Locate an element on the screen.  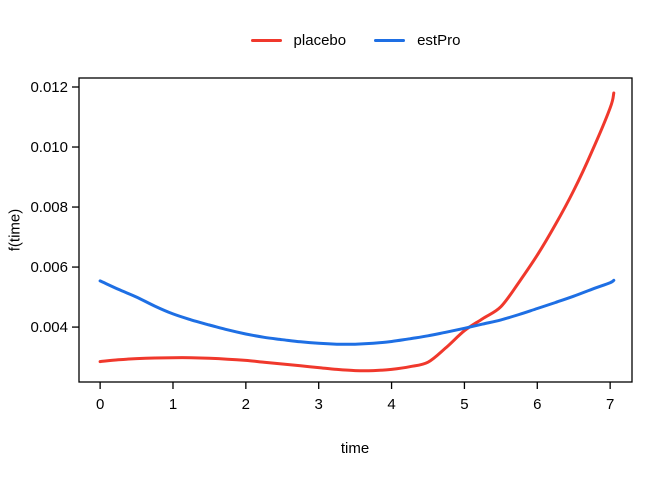
x-tick-label: 0 is located at coordinates (100, 404).